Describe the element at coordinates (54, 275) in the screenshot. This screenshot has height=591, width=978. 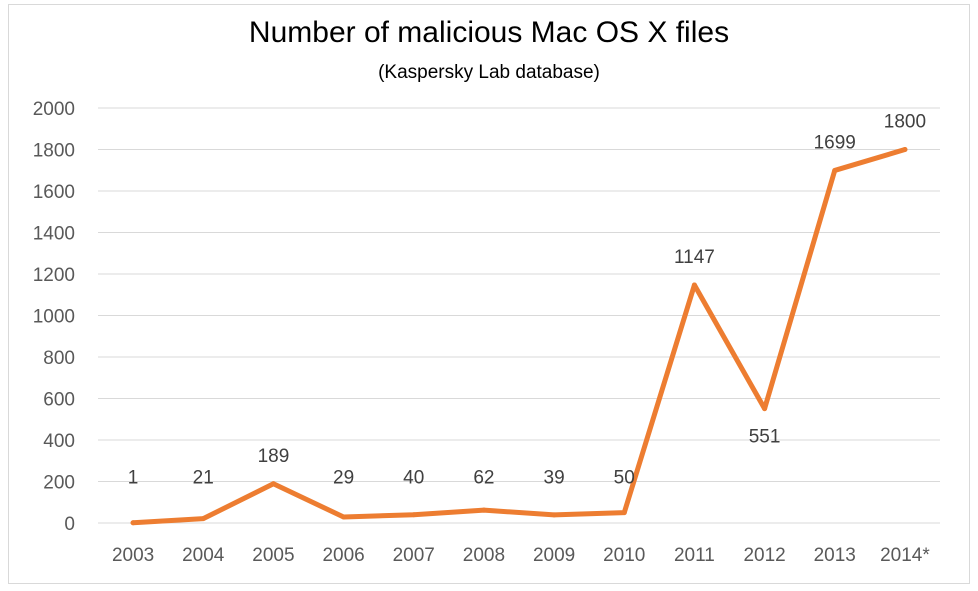
I see `y-tick-label: 1200` at that location.